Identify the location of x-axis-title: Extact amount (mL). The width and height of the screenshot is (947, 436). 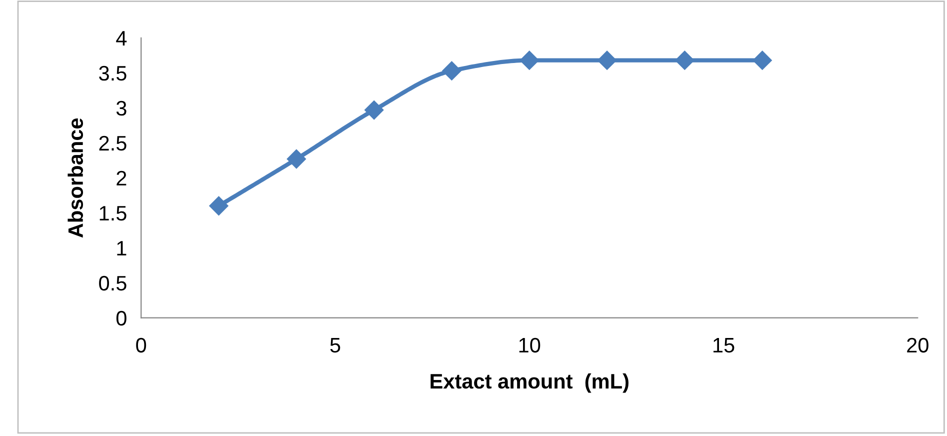
(529, 383).